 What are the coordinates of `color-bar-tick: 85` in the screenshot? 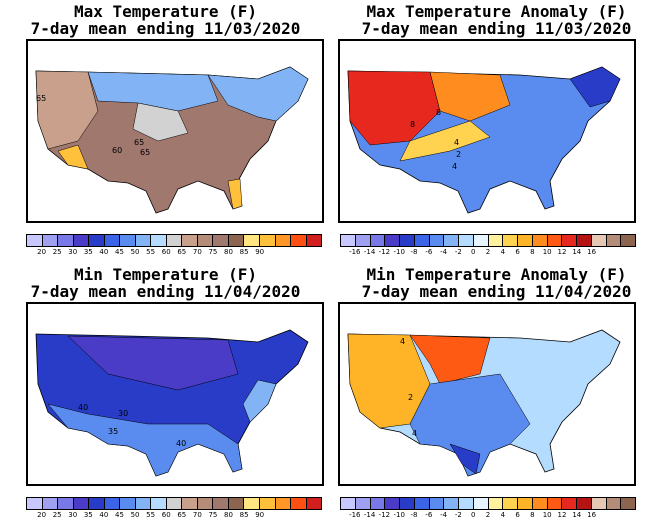 It's located at (244, 252).